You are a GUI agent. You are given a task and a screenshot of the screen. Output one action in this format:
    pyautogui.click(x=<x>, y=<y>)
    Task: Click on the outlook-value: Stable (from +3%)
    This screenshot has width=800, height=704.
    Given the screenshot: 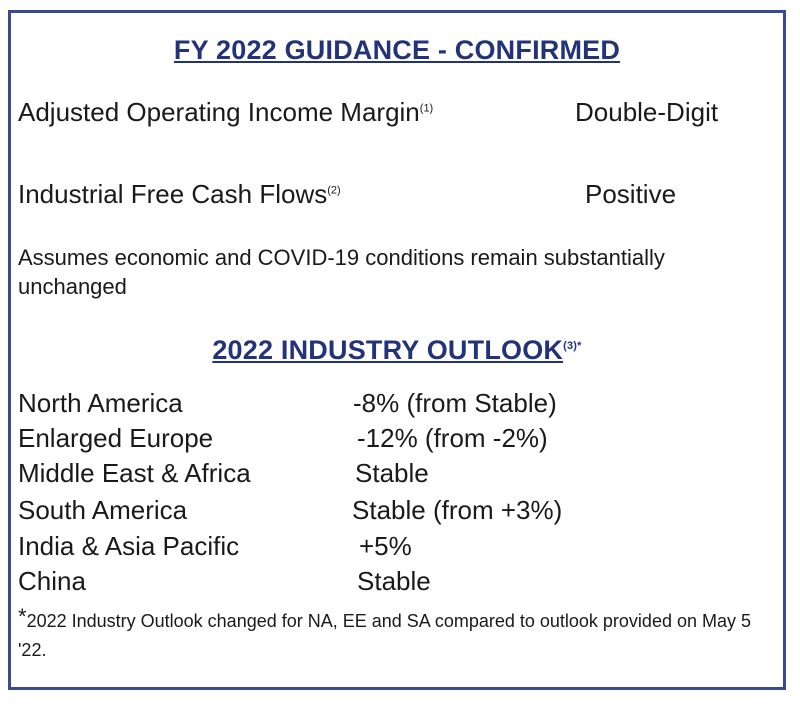 What is the action you would take?
    pyautogui.click(x=457, y=510)
    